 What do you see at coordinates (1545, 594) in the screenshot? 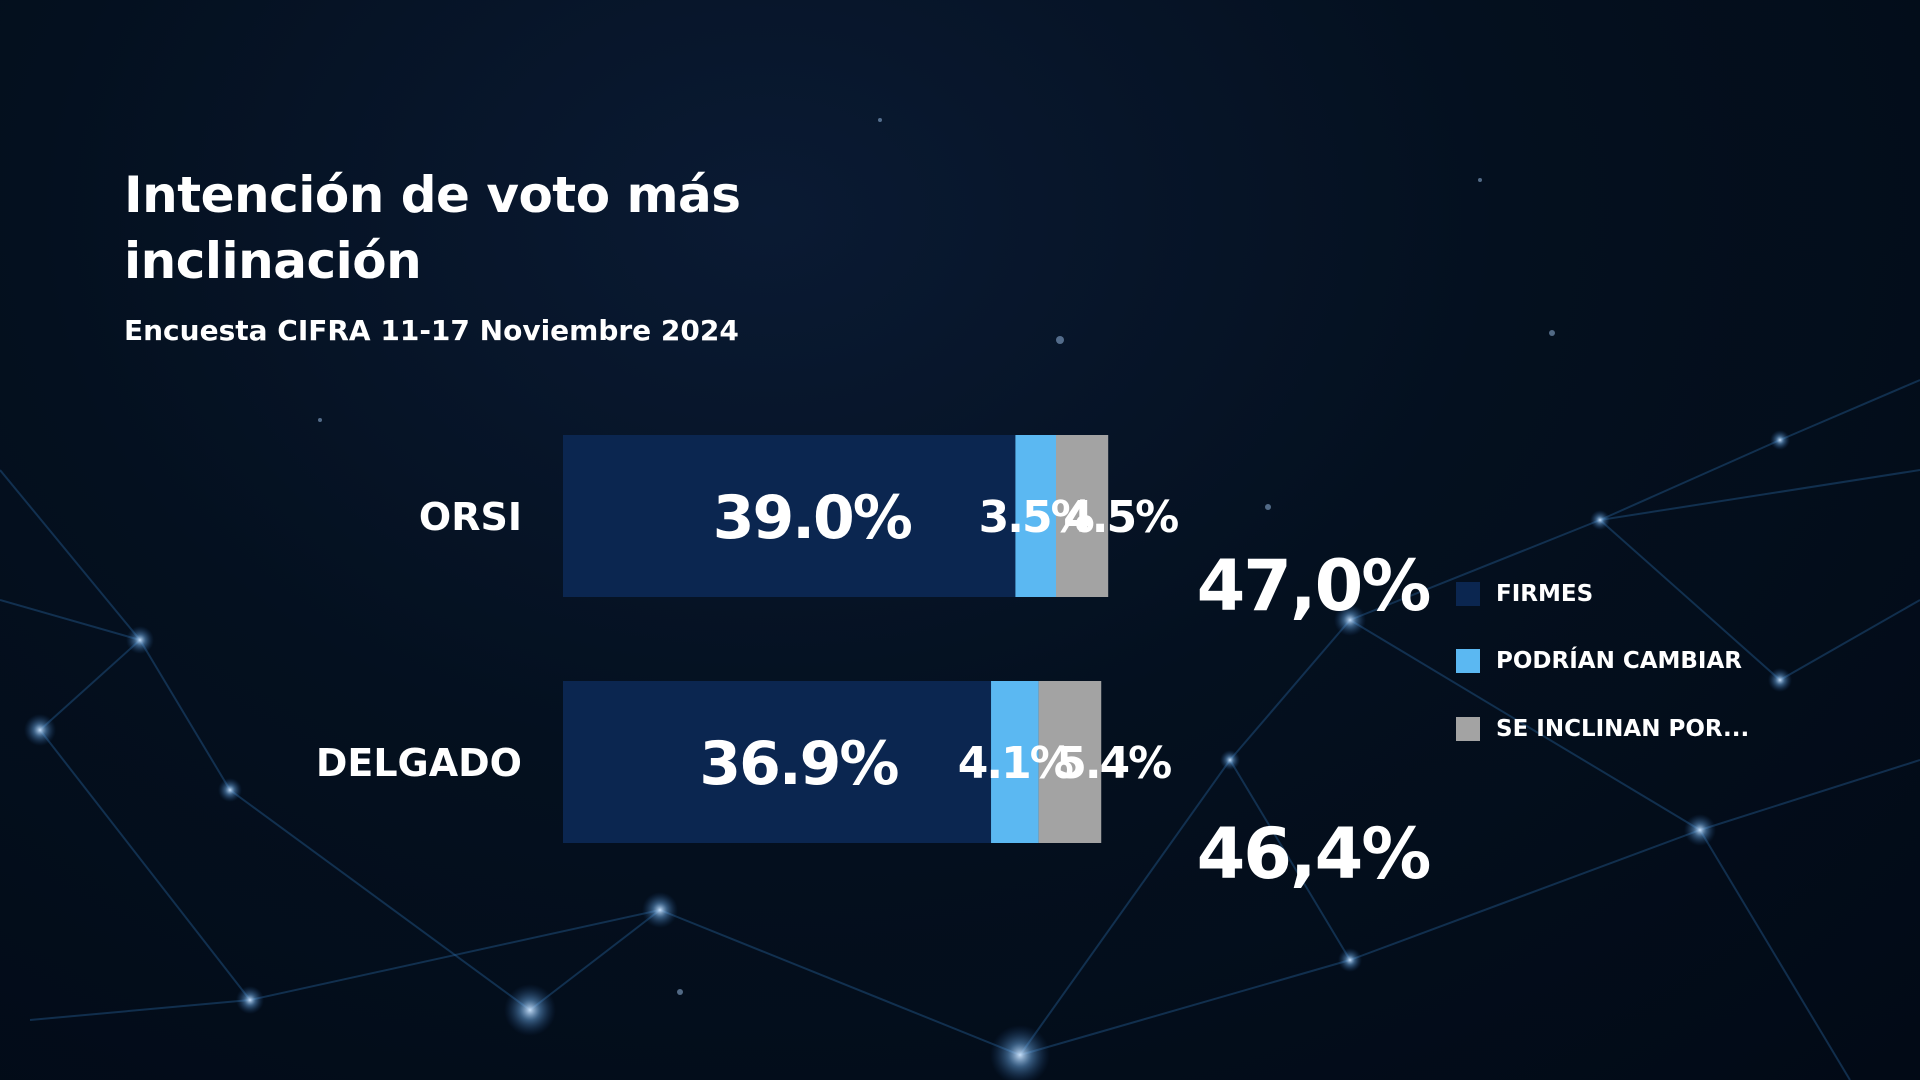
I see `legend-label-firmes: FIRMES` at bounding box center [1545, 594].